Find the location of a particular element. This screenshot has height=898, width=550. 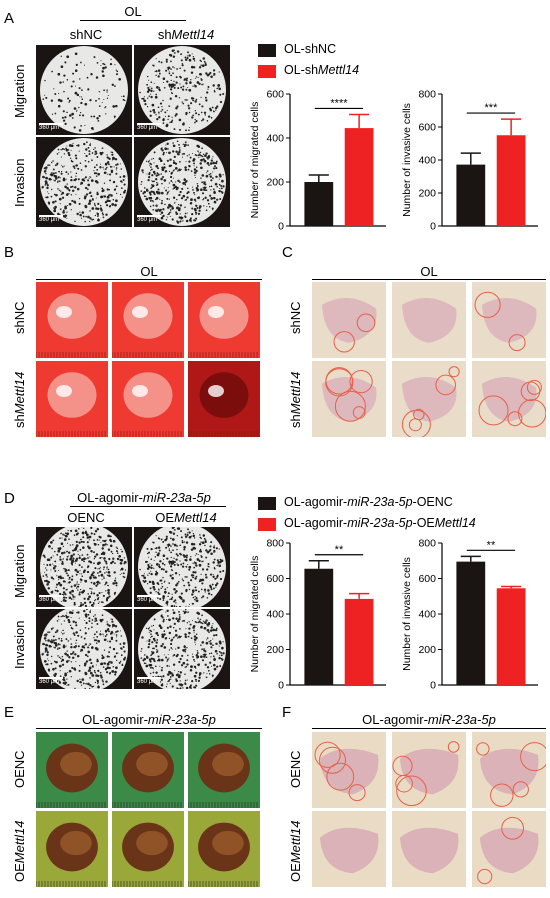

panel-d-group-title: OL-agomir-miR-23a-5p is located at coordinates (144, 497).